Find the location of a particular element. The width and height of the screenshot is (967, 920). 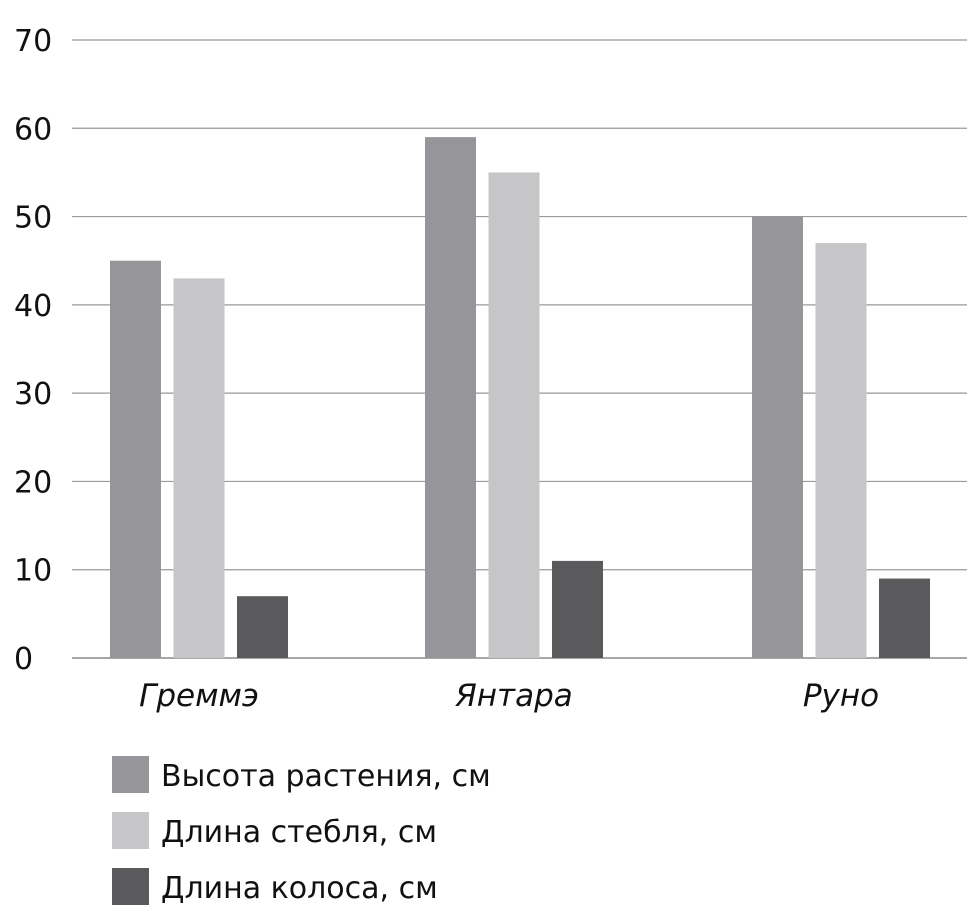

x-category-label: Янтара is located at coordinates (513, 696).